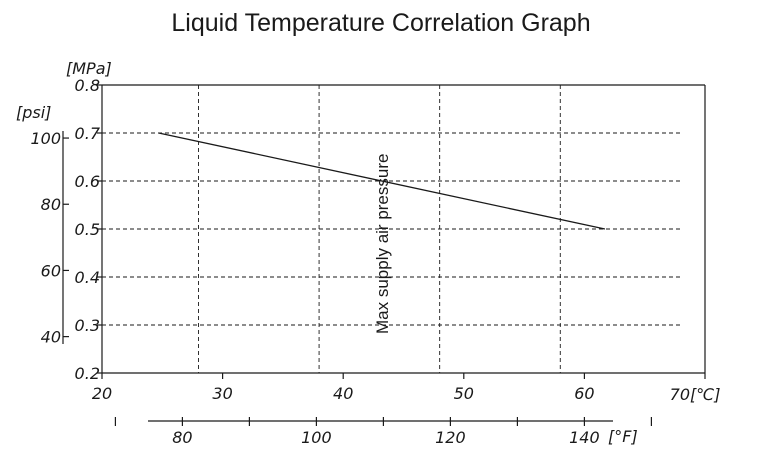  I want to click on x-primary-unit-label: [℃], so click(705, 394).